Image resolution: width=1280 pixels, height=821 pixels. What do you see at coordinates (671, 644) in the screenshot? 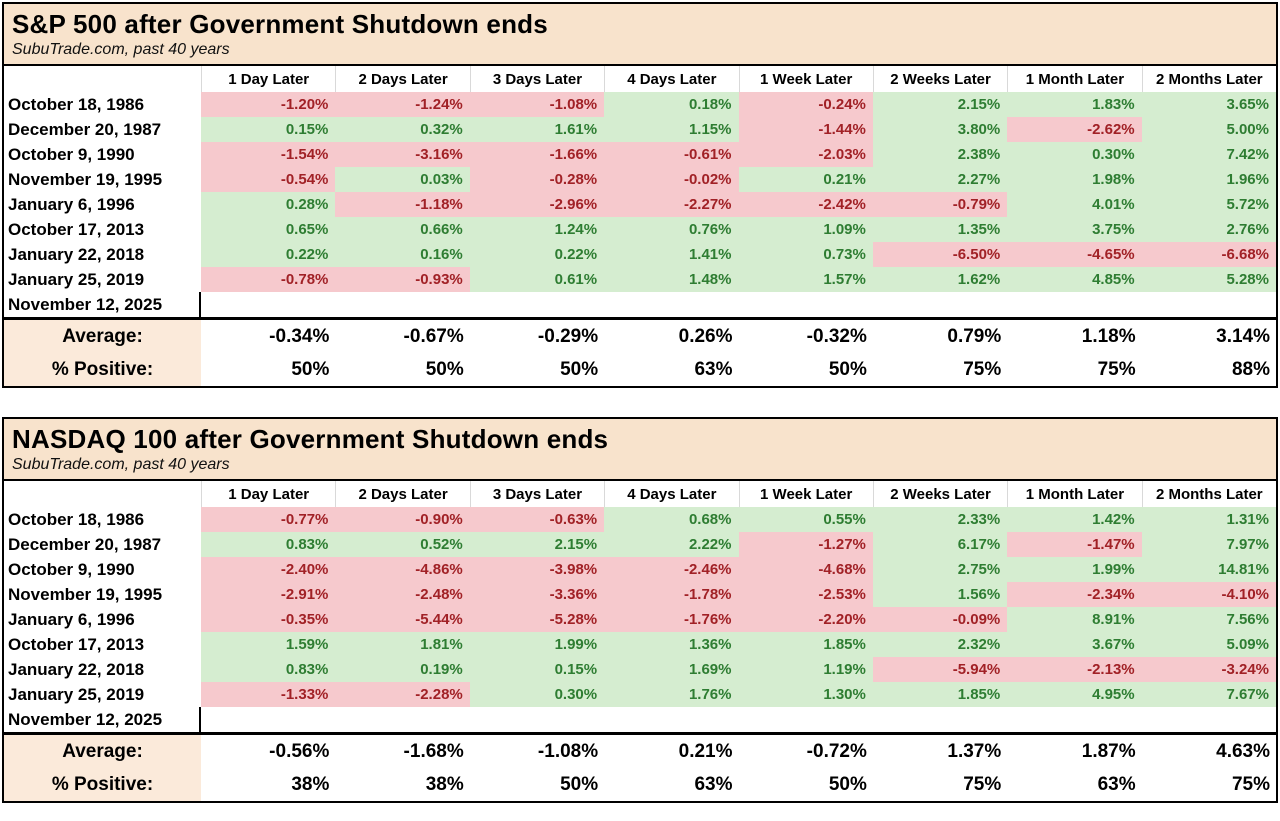
I see `value-cell: 1.36%` at bounding box center [671, 644].